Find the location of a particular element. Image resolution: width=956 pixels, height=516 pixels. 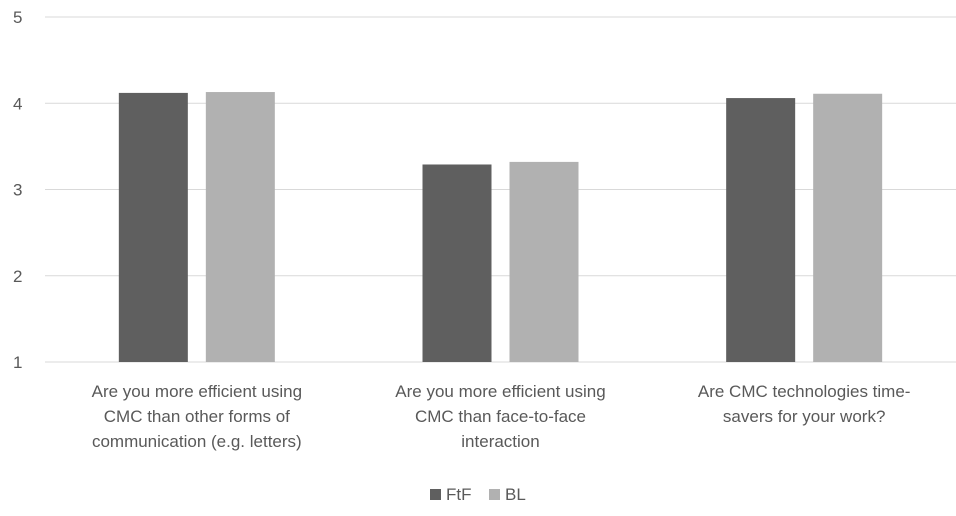

y-axis-ticks: 1 2 3 4 5 is located at coordinates (17, 190).